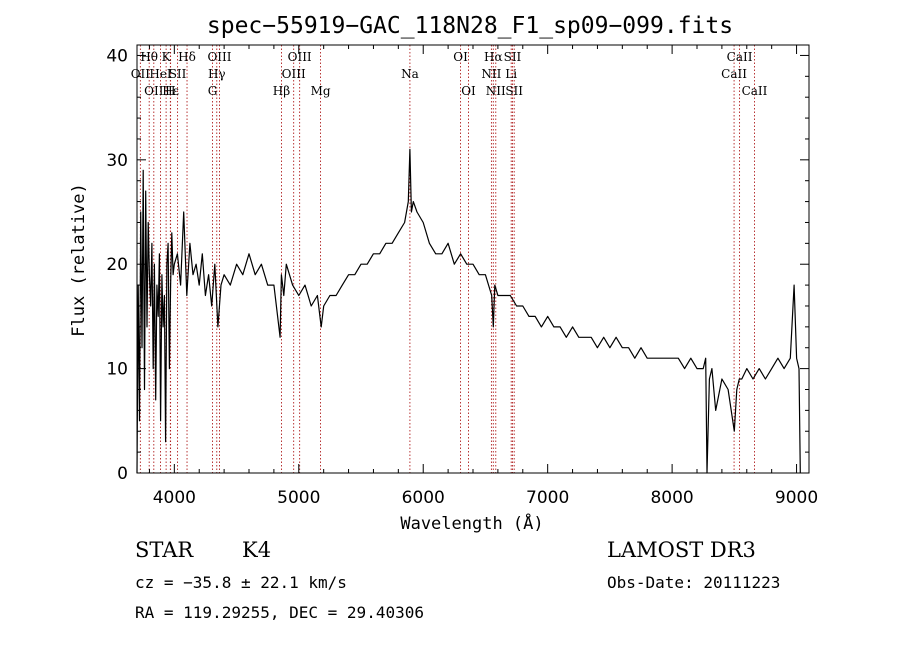  What do you see at coordinates (410, 74) in the screenshot?
I see `line-marker-label: Na` at bounding box center [410, 74].